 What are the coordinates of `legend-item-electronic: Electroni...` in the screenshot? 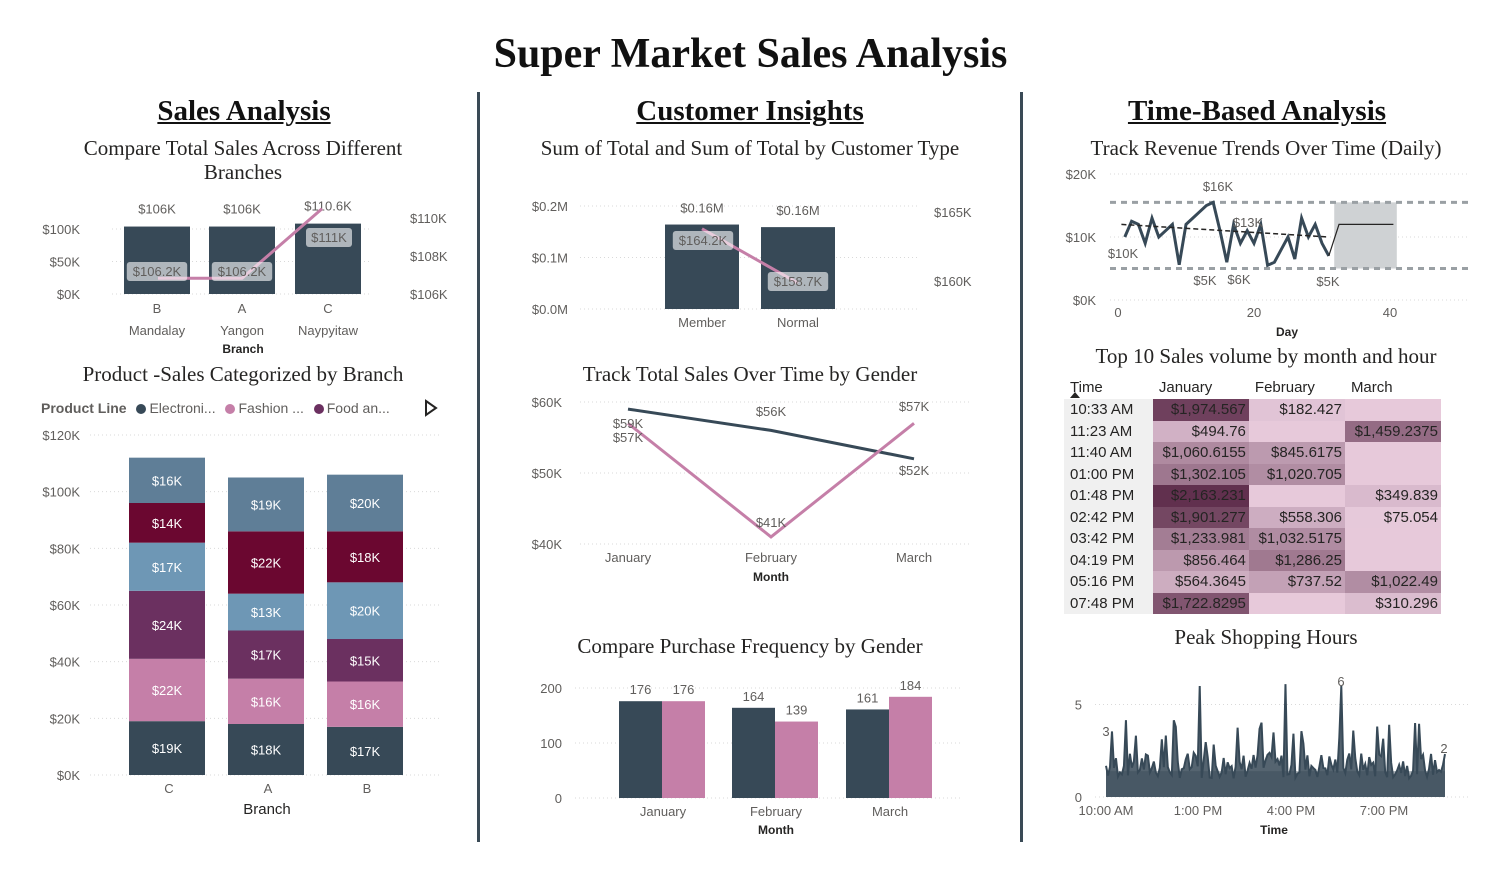 It's located at (182, 408).